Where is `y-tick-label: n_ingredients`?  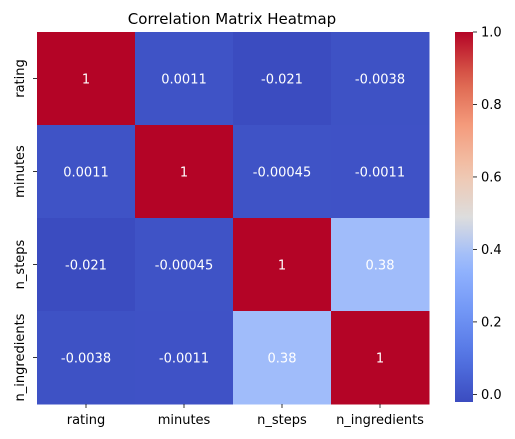 y-tick-label: n_ingredients is located at coordinates (20, 357).